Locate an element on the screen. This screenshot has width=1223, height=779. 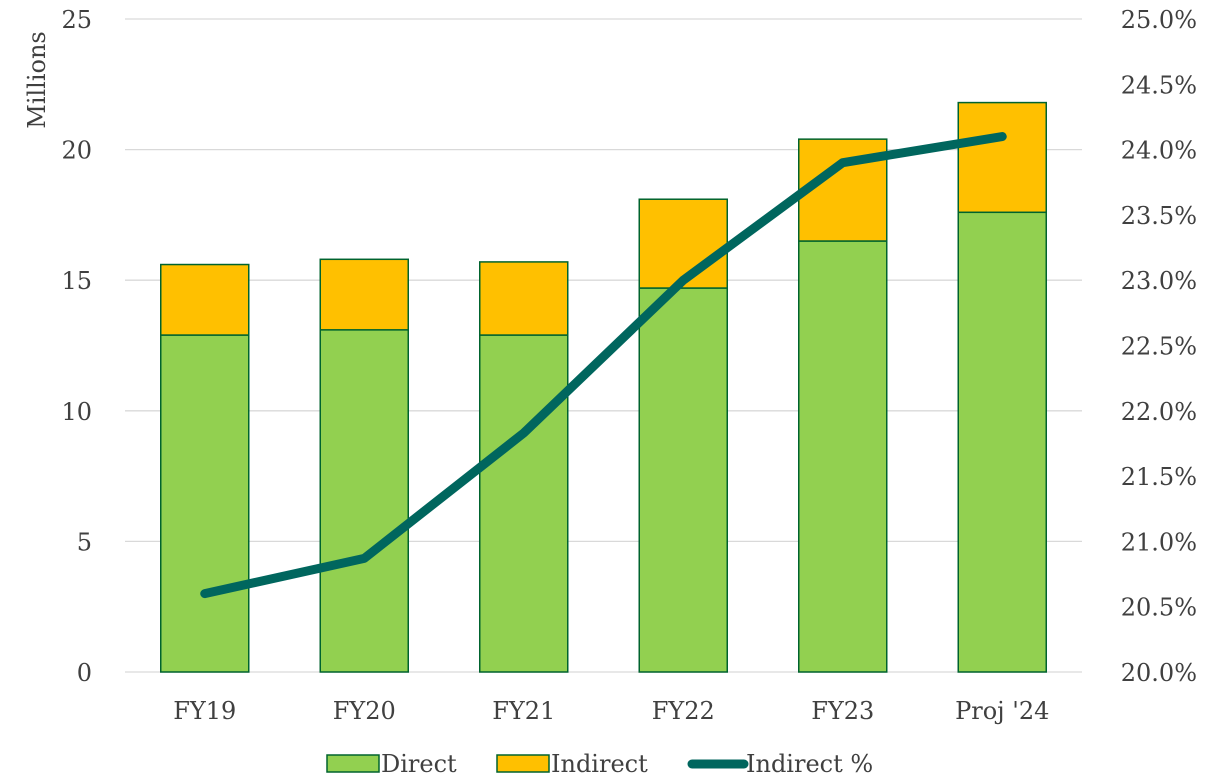
right-tick-label: 21.0% is located at coordinates (1159, 542).